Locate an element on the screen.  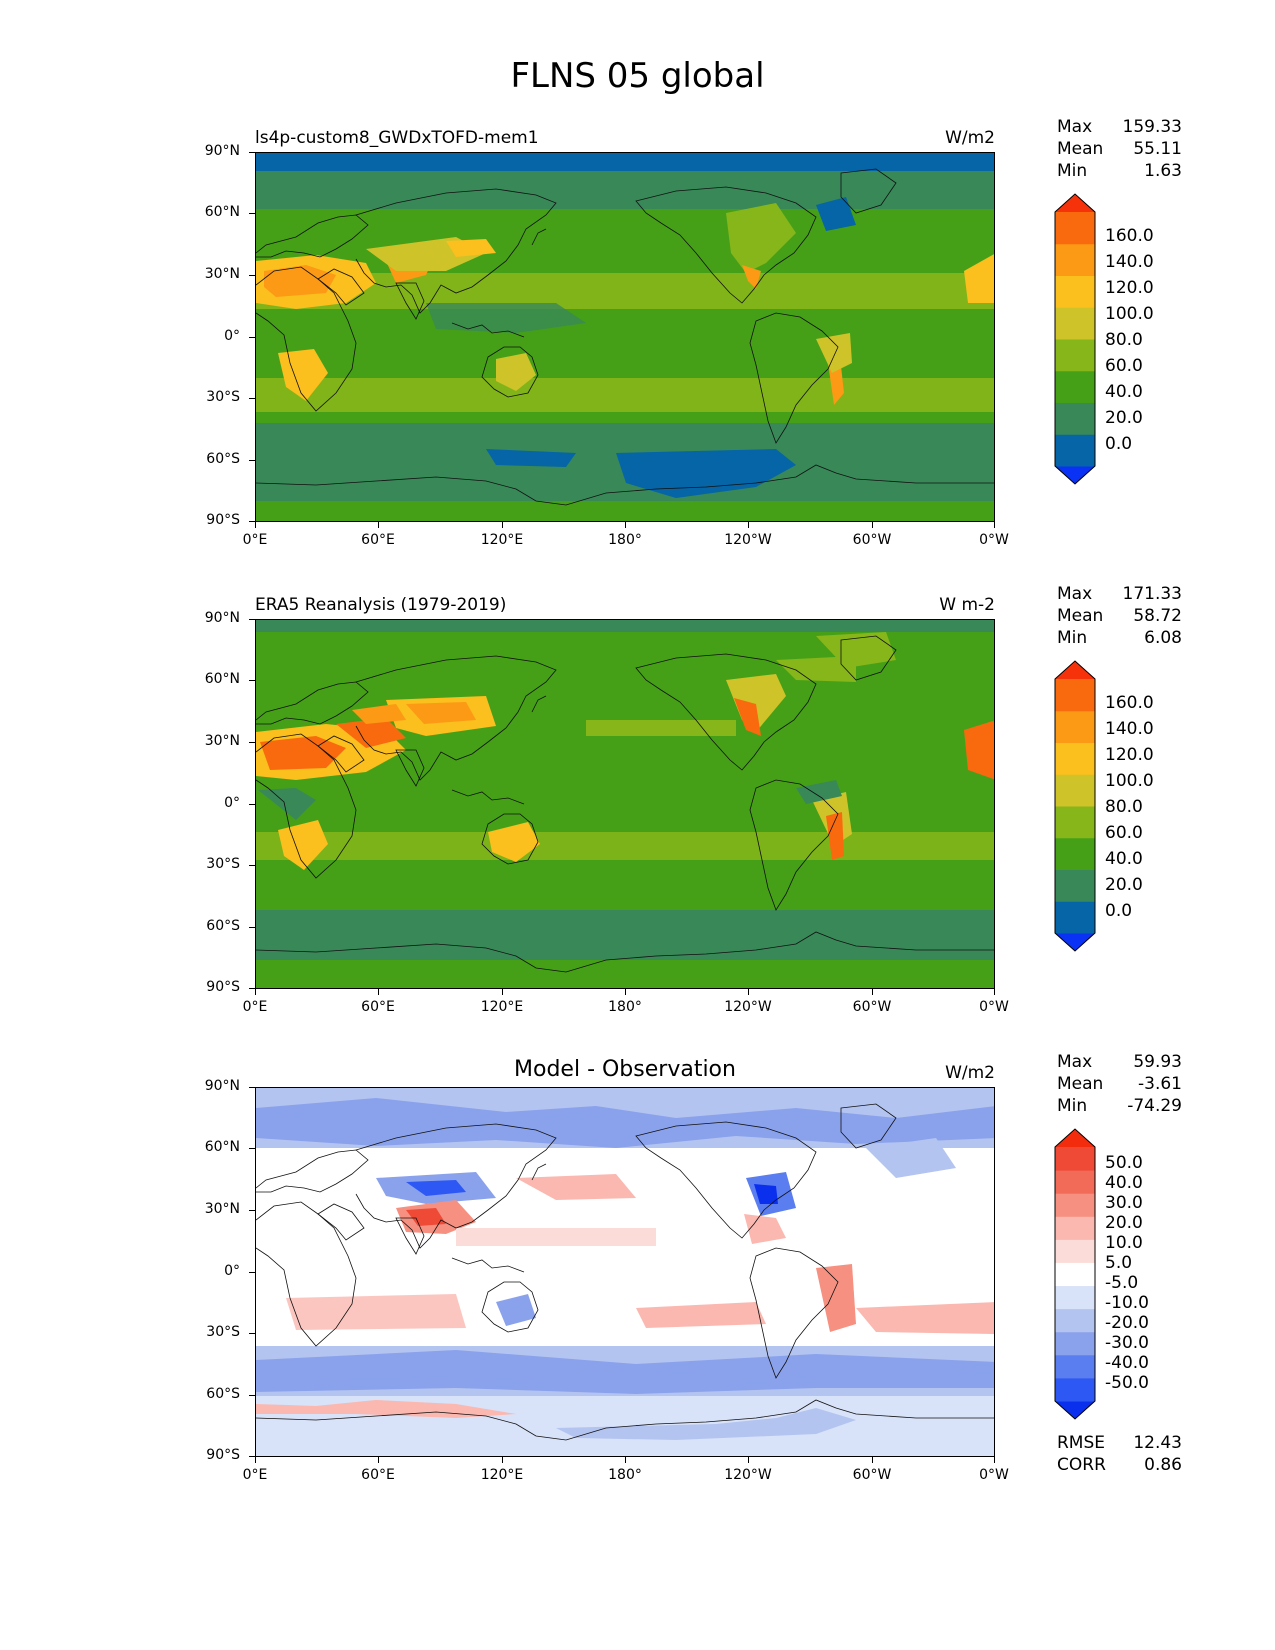
colorbar-label: 120.0 is located at coordinates (1129, 288).